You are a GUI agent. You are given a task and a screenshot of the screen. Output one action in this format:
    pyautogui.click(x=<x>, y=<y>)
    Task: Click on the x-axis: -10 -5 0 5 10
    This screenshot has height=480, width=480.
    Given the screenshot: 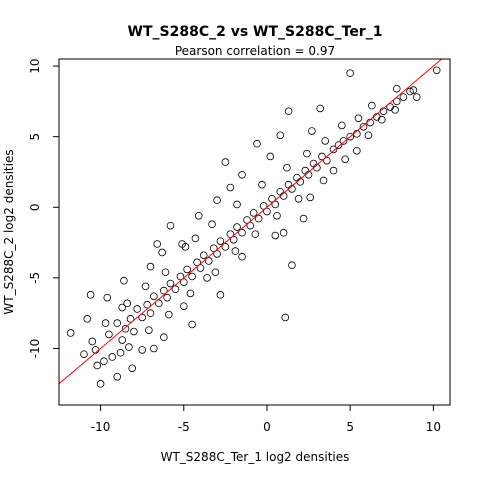 What is the action you would take?
    pyautogui.click(x=266, y=419)
    